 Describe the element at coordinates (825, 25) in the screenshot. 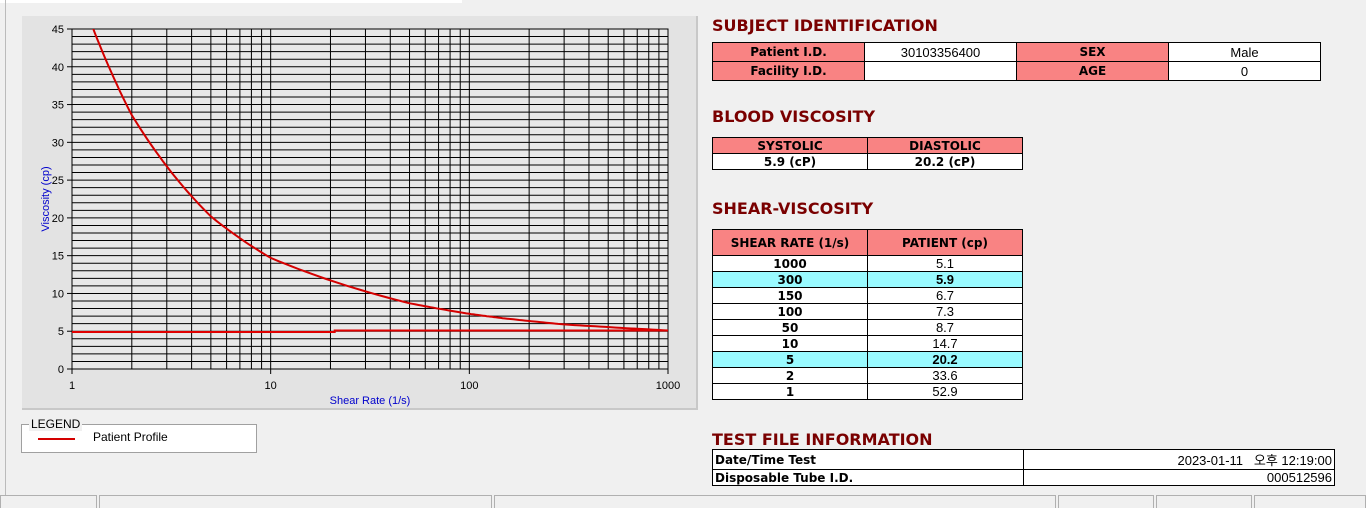

I see `subject-title: SUBJECT IDENTIFICATION` at that location.